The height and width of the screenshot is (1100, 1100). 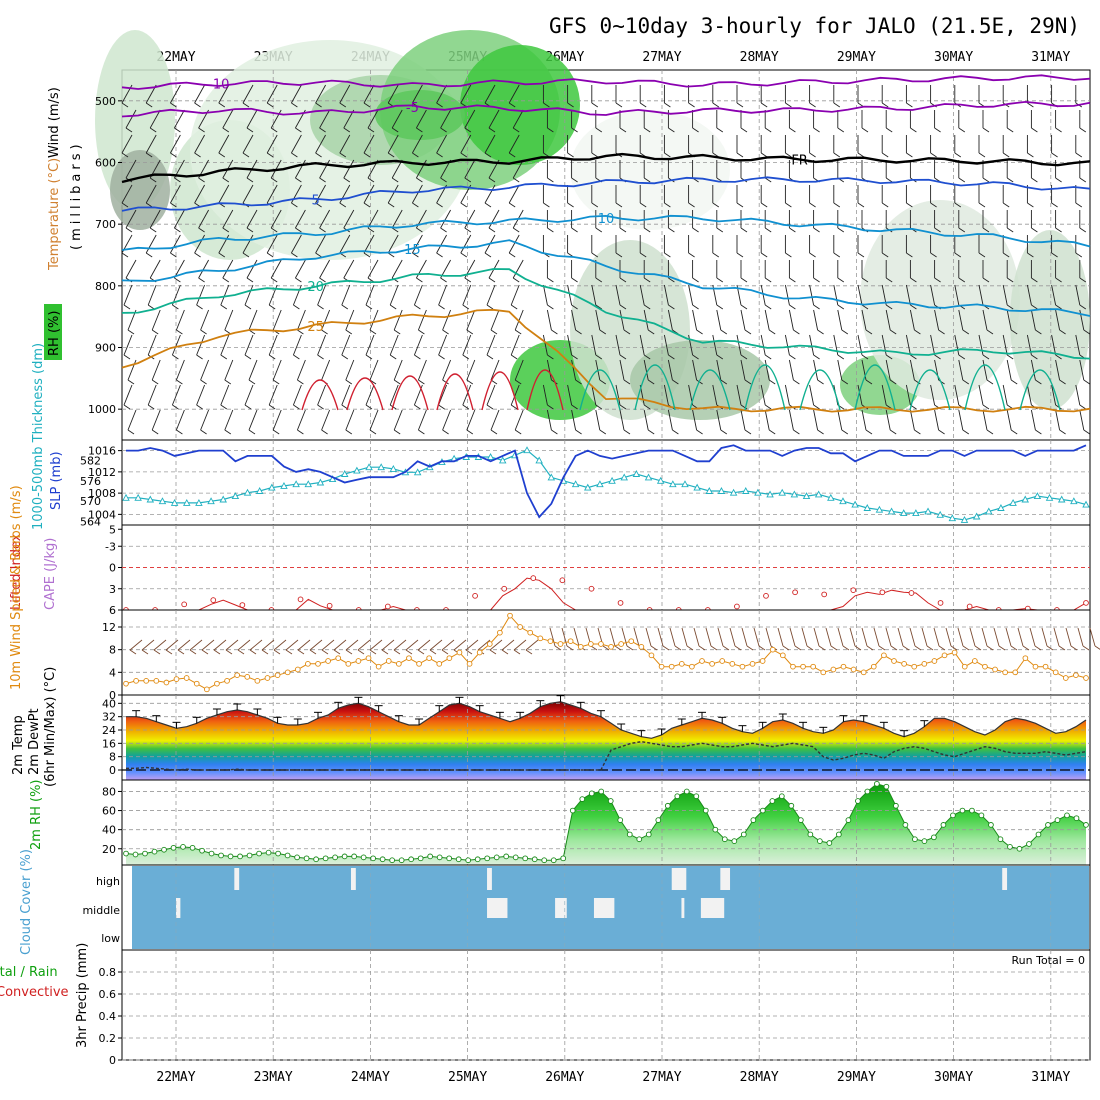 I want to click on temperature-contour, so click(x=606, y=82).